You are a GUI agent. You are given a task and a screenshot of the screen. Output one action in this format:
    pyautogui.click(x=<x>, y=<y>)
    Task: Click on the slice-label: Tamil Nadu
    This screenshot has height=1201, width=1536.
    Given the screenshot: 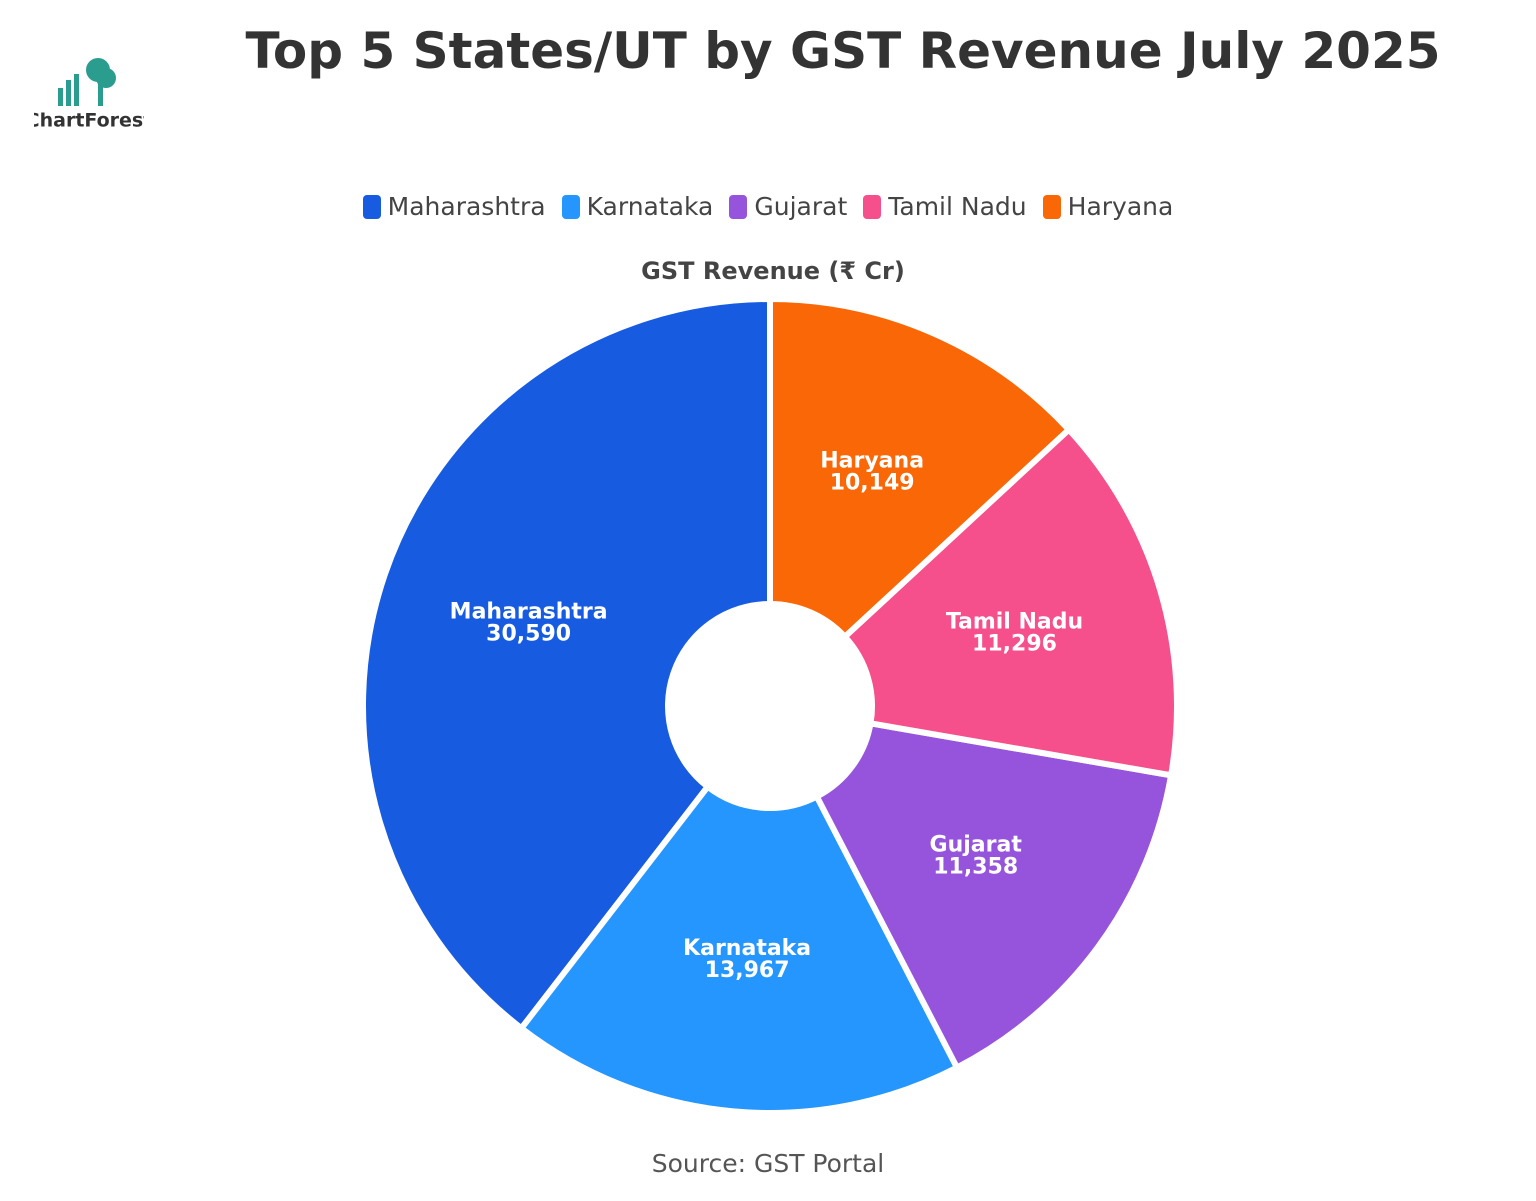 What is the action you would take?
    pyautogui.click(x=1014, y=622)
    